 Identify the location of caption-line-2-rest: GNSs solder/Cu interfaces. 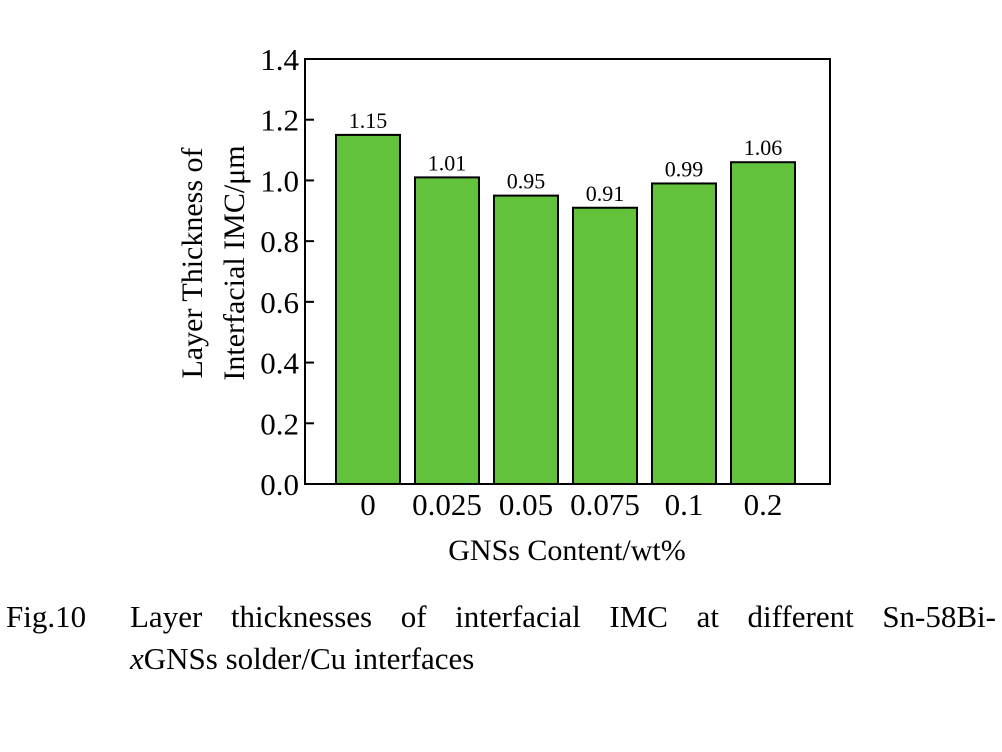
(309, 658).